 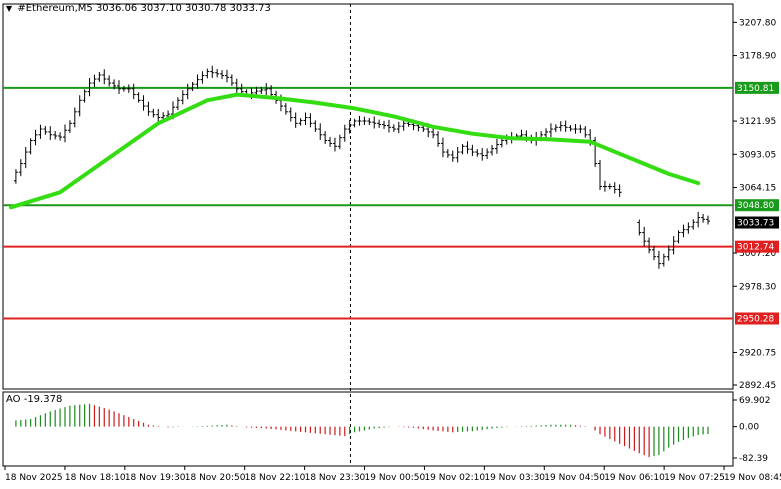 I want to click on x-tick-label: 18 Nov 22:10, so click(x=275, y=478).